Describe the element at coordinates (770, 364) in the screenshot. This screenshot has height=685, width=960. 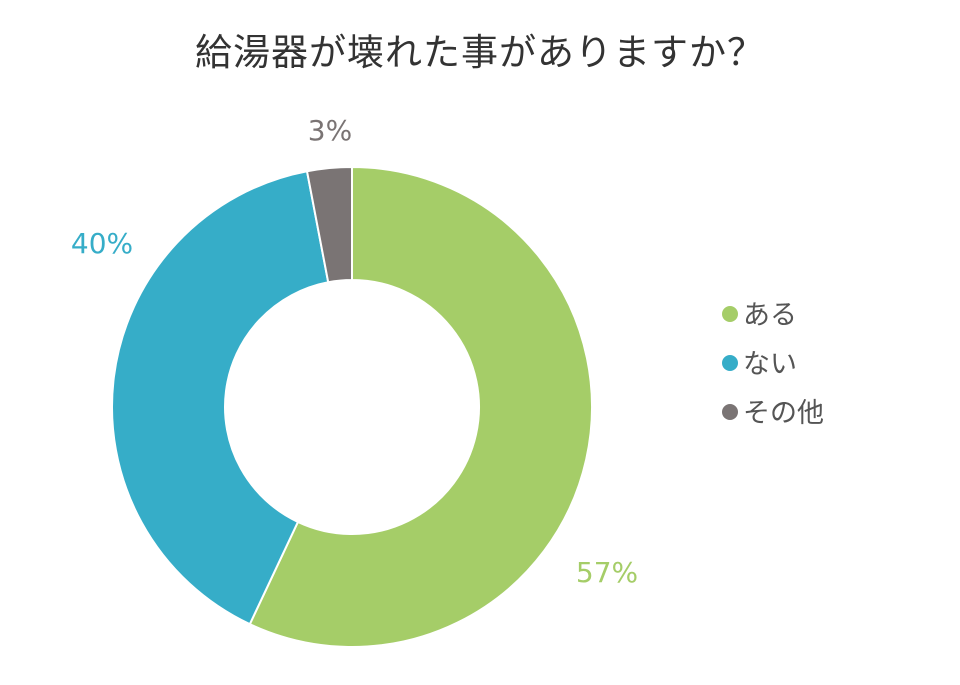
I see `legend-label-2: ない` at that location.